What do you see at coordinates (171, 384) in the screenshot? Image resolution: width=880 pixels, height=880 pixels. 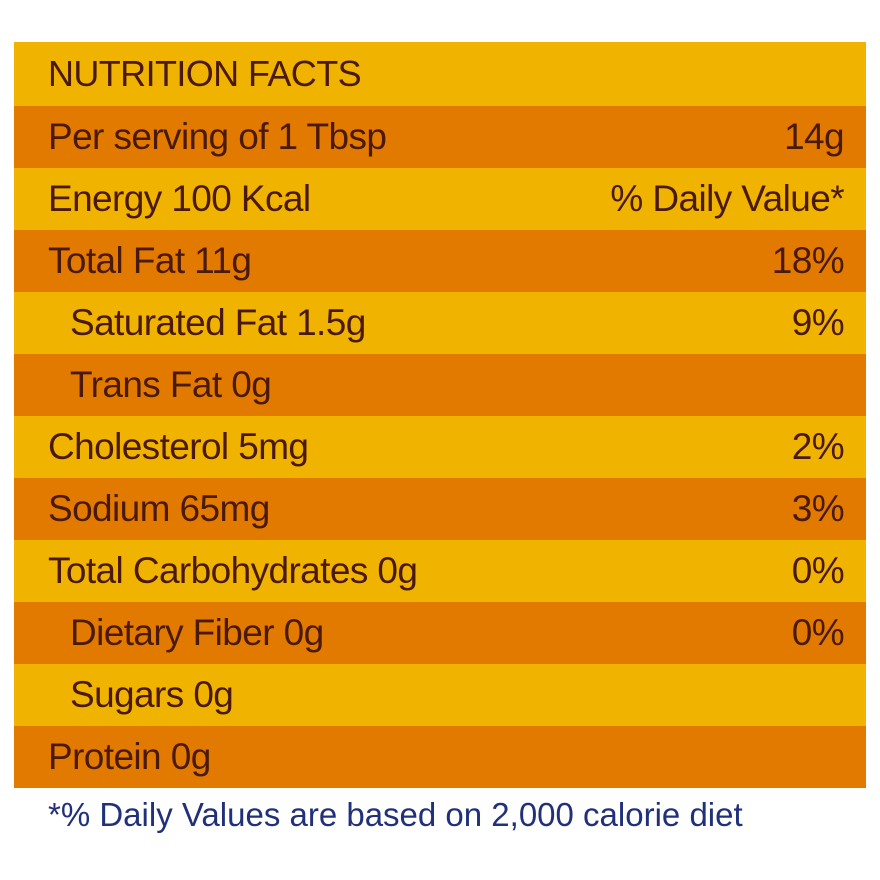 I see `nutrient-name: Trans Fat 0g` at bounding box center [171, 384].